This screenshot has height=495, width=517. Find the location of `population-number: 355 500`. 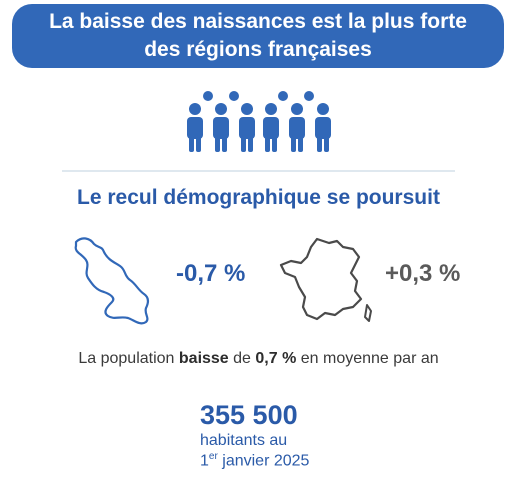

population-number: 355 500 is located at coordinates (249, 415).